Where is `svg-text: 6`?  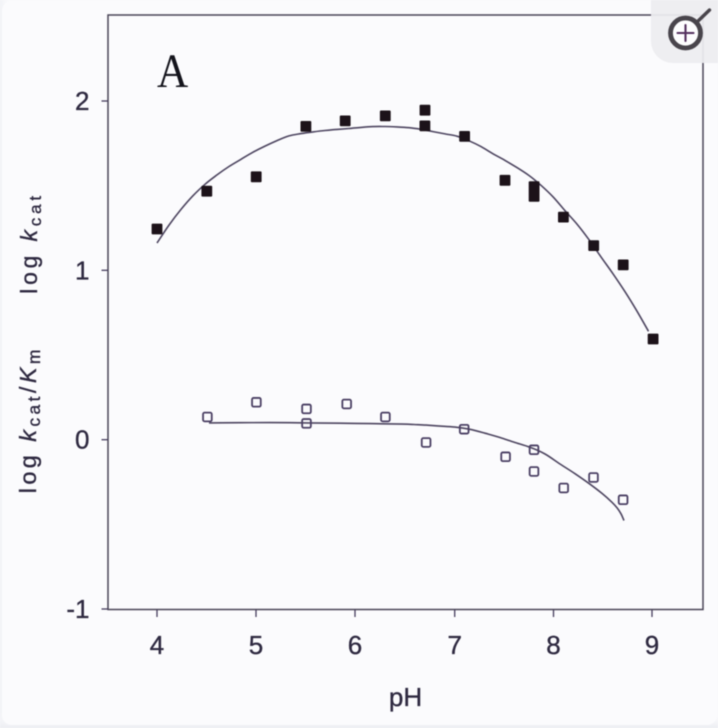
svg-text: 6 is located at coordinates (355, 645).